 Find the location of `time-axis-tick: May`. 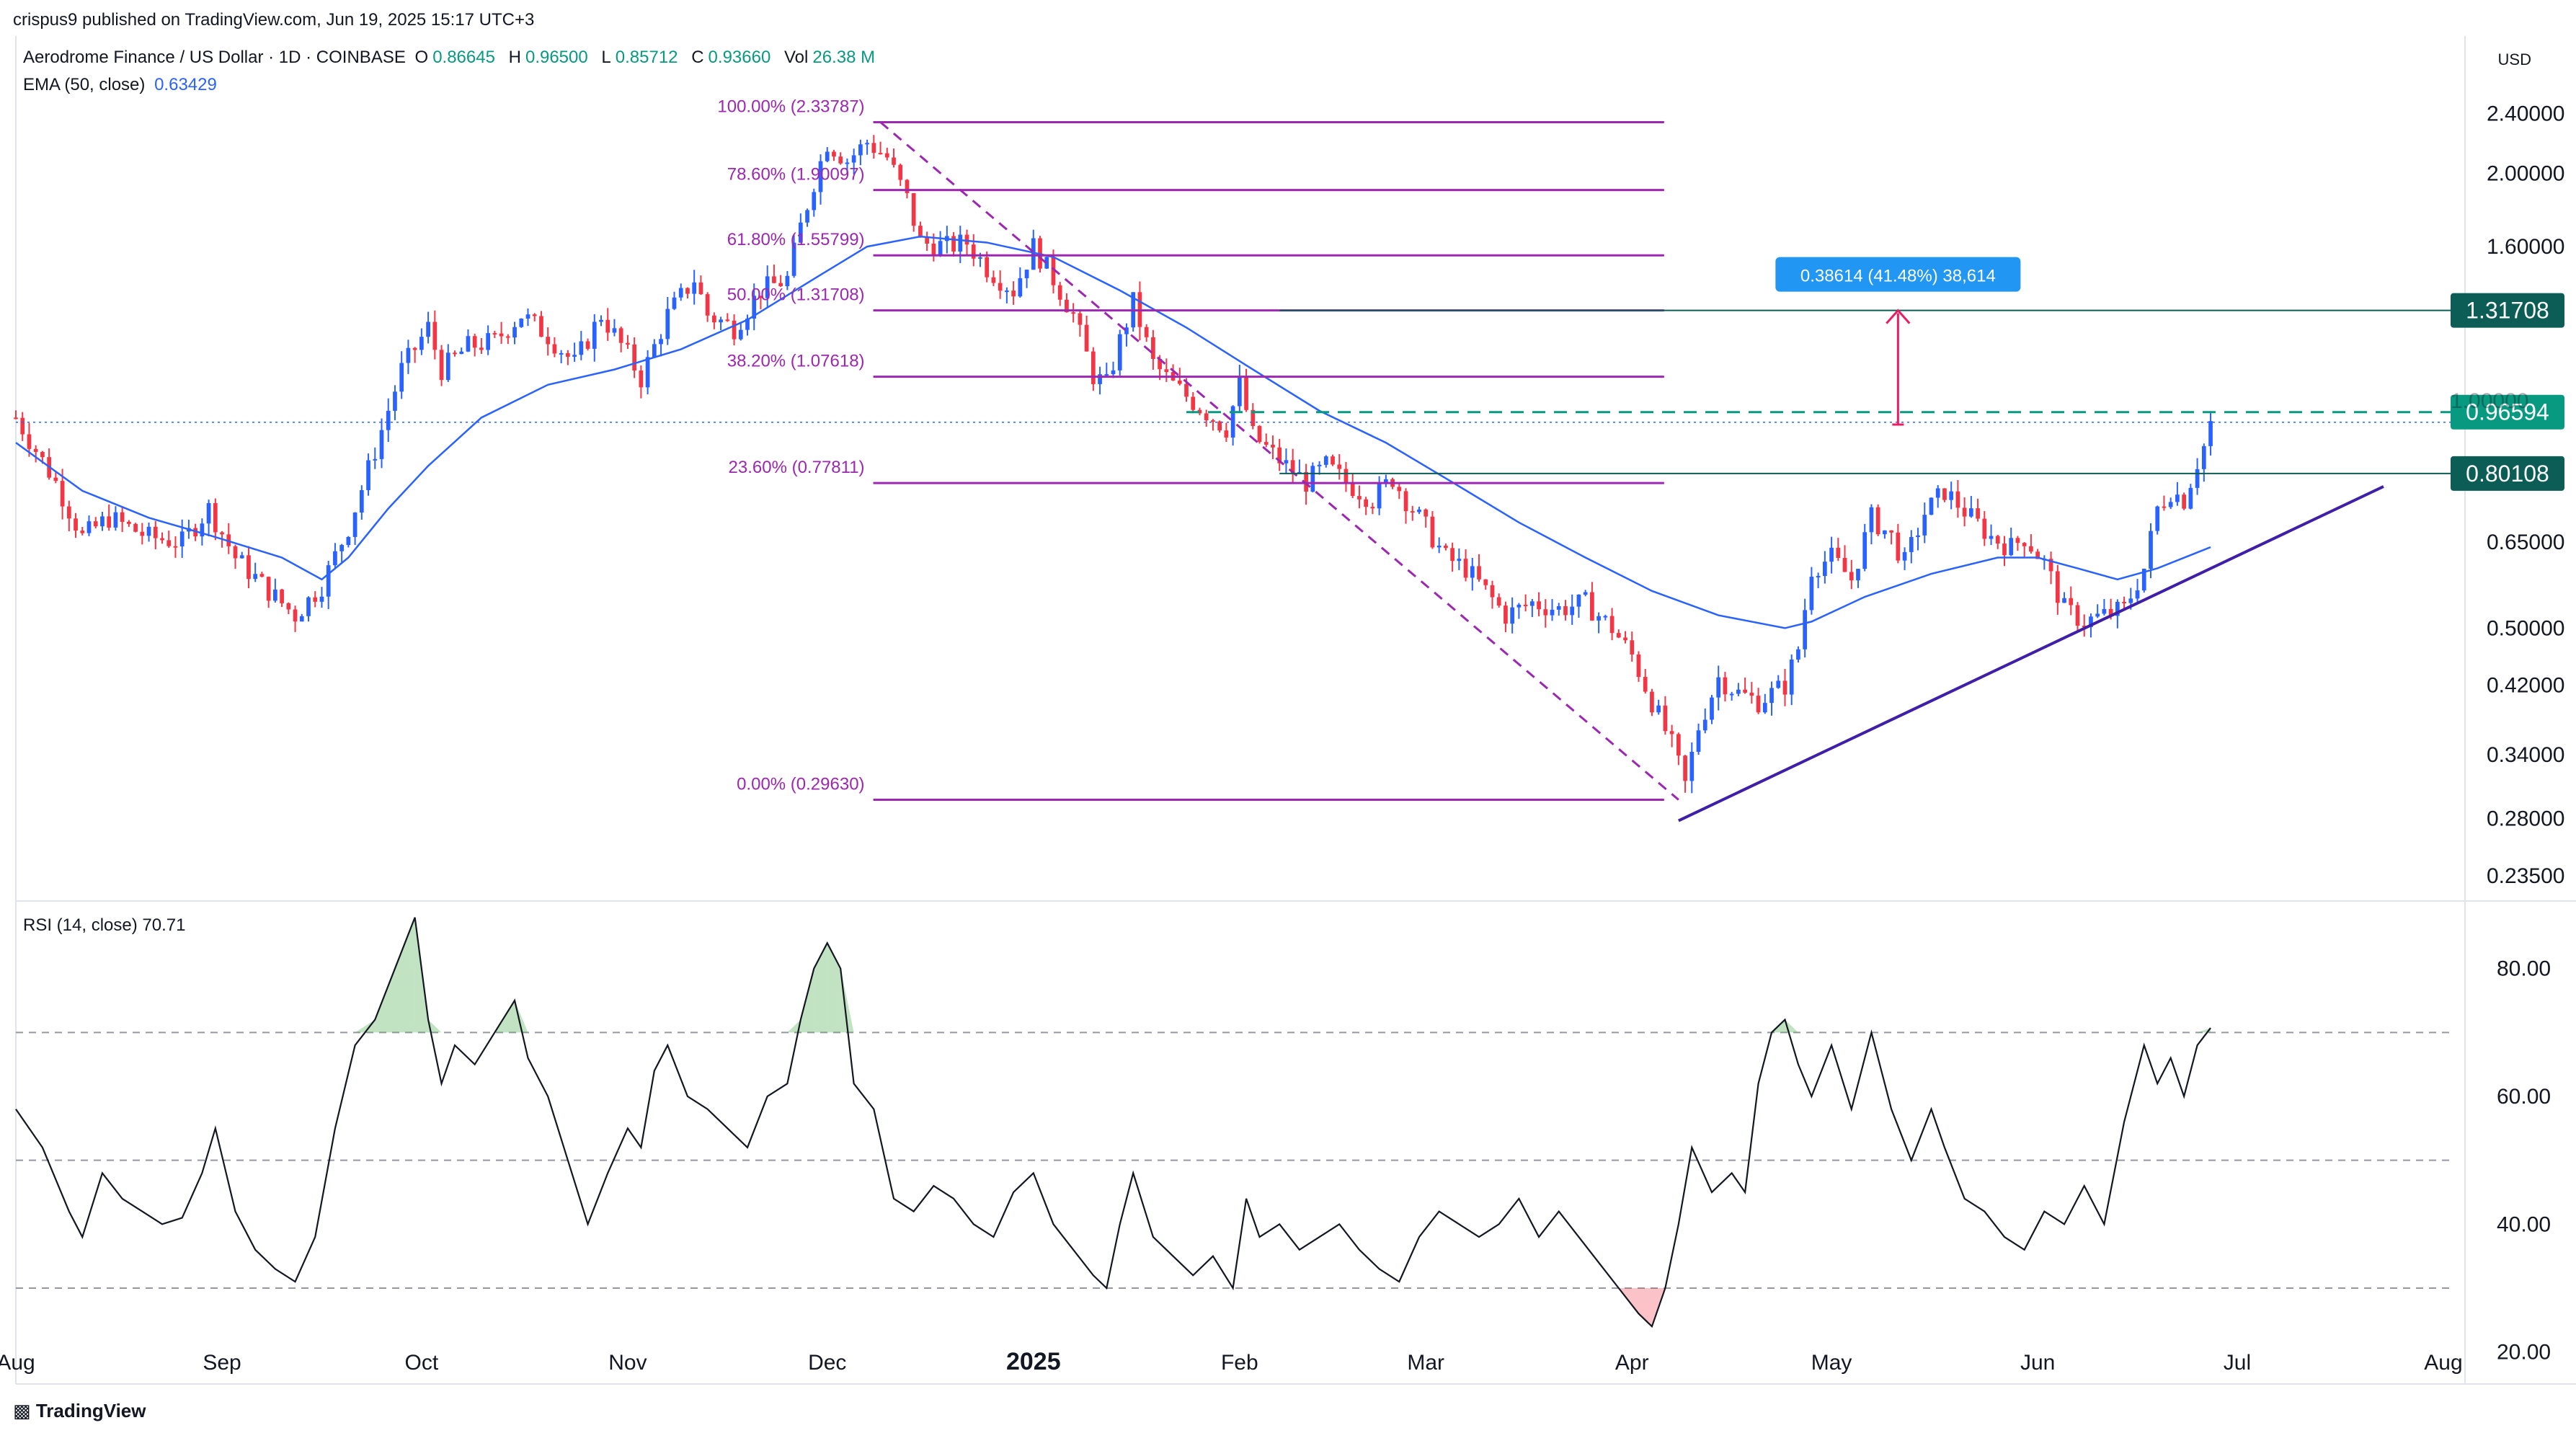

time-axis-tick: May is located at coordinates (1831, 1363).